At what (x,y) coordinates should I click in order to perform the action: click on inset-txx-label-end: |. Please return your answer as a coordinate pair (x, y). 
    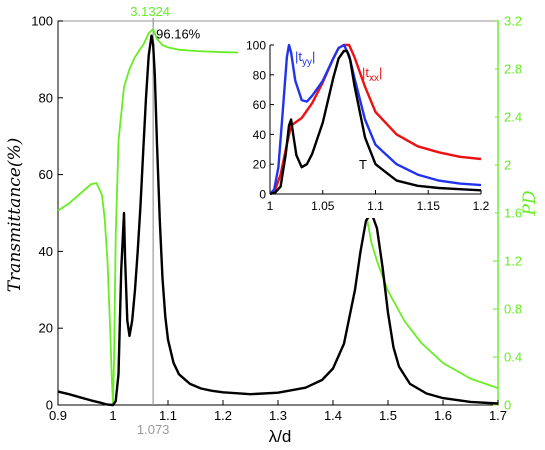
    Looking at the image, I should click on (380, 72).